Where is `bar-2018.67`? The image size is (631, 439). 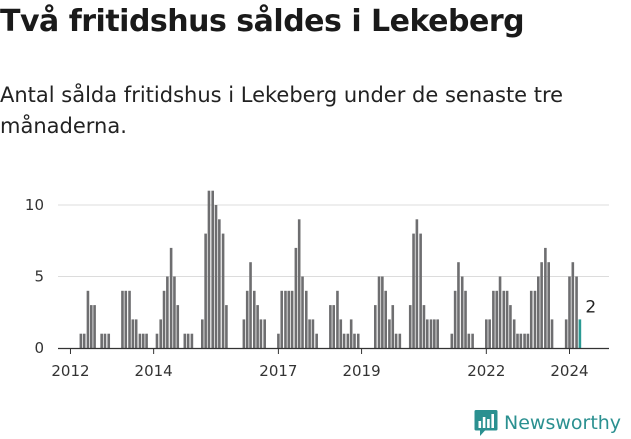
bar-2018.67 is located at coordinates (348, 340).